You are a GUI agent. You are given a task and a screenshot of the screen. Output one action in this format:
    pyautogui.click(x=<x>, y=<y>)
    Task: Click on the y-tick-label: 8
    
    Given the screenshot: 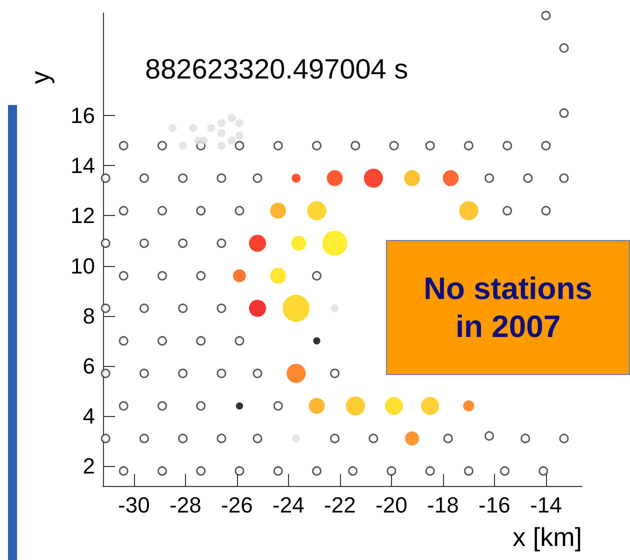 What is the action you would take?
    pyautogui.click(x=88, y=315)
    